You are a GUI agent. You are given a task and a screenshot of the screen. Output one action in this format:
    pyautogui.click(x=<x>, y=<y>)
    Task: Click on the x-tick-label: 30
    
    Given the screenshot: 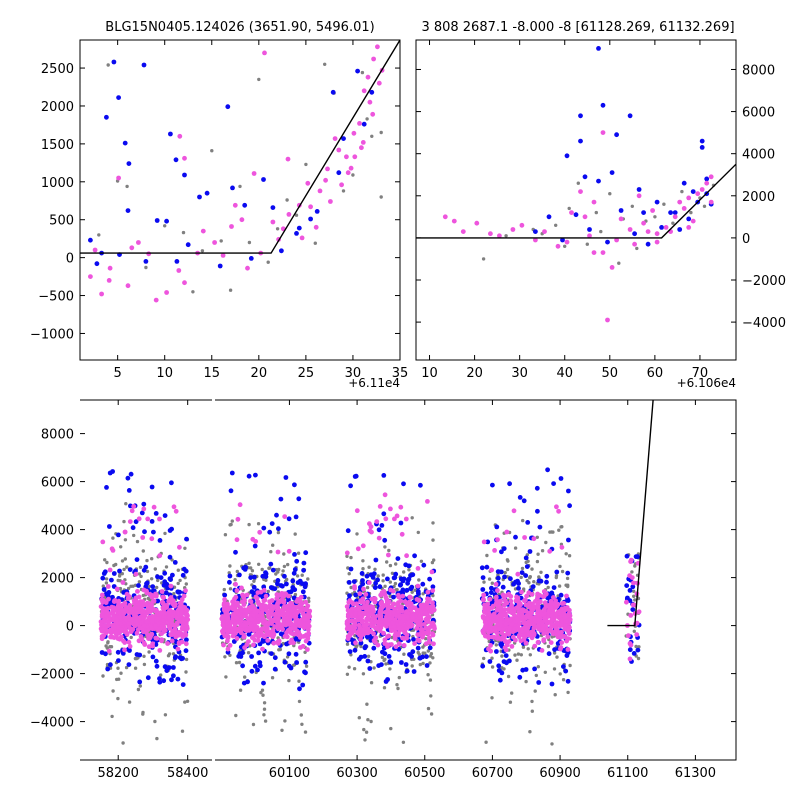 What is the action you would take?
    pyautogui.click(x=519, y=373)
    